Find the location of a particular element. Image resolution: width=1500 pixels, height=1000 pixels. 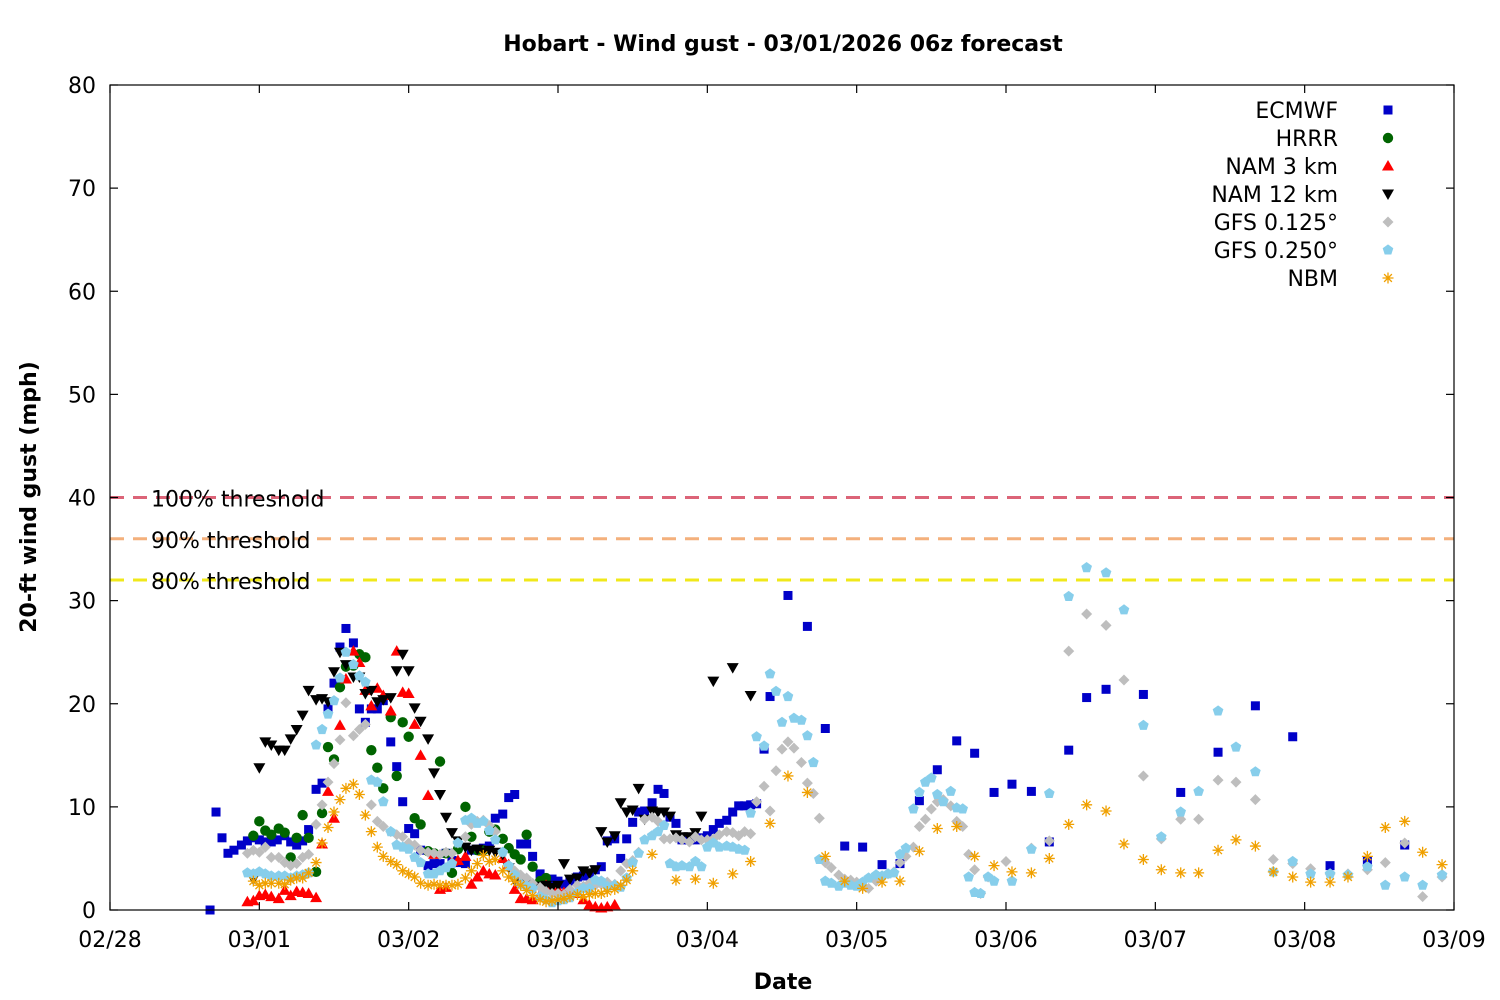

legend-marker-hrrr is located at coordinates (1388, 138).